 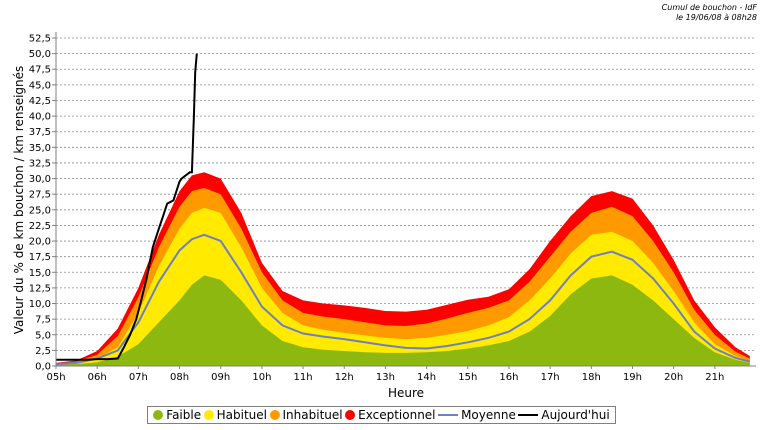 I want to click on x-tick-label: 16h, so click(x=508, y=377).